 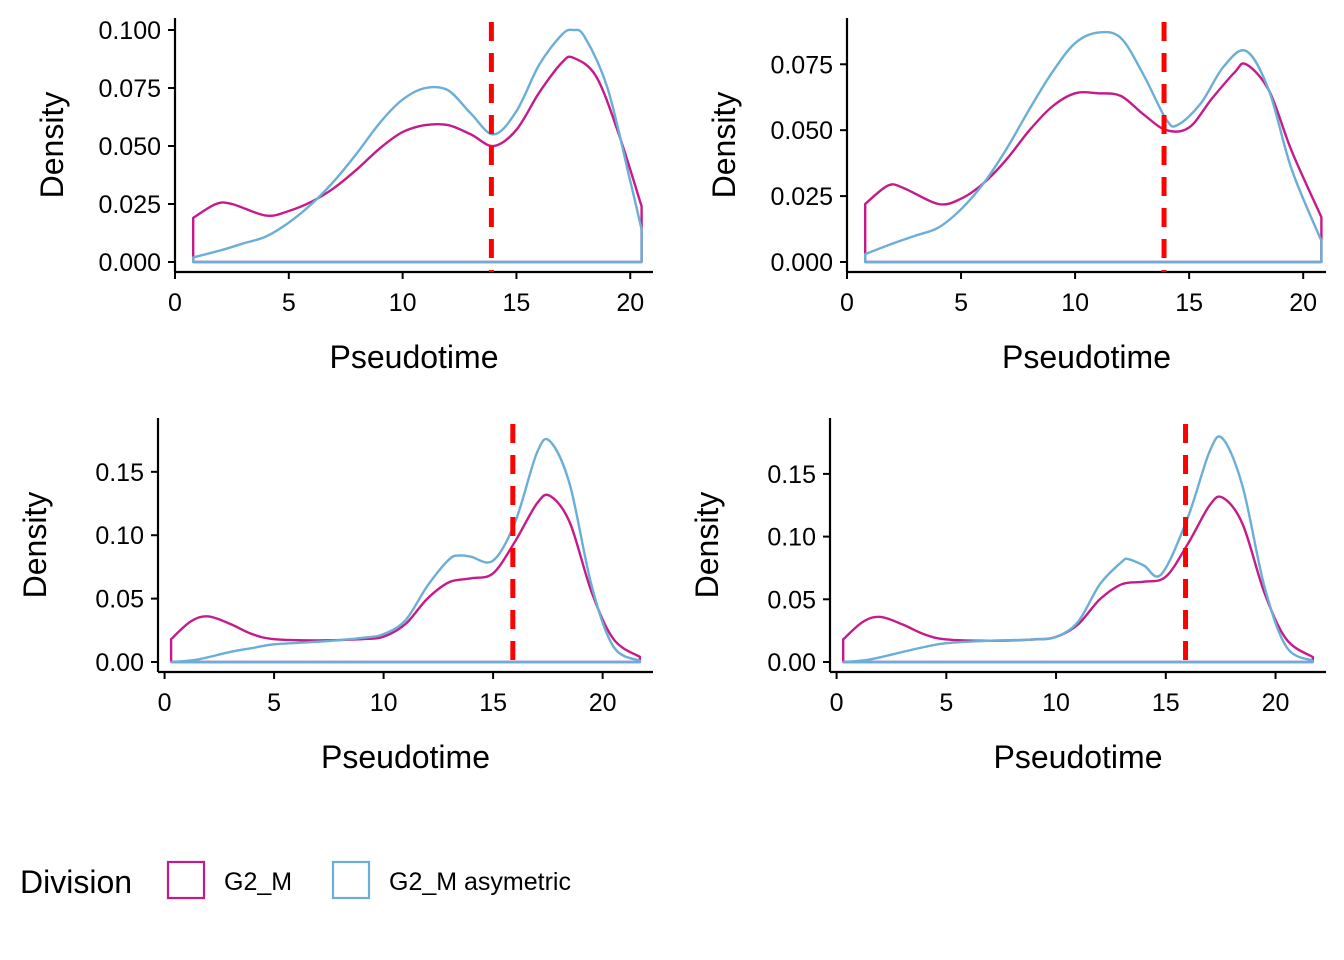 I want to click on legend-title: Division, so click(x=76, y=882).